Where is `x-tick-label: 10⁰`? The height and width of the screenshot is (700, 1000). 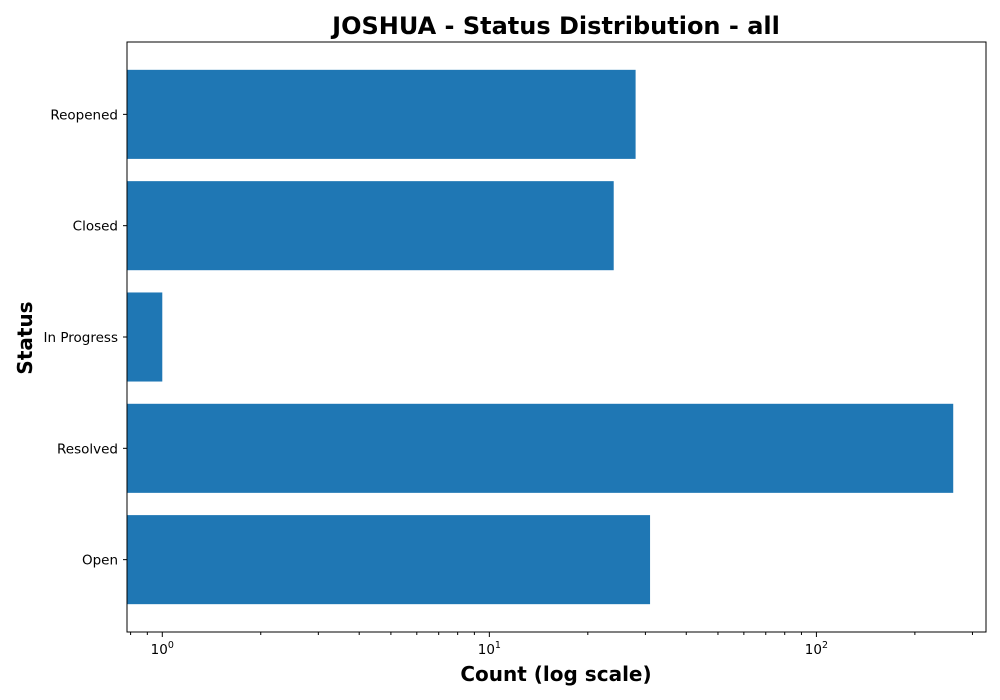
x-tick-label: 10⁰ is located at coordinates (162, 649).